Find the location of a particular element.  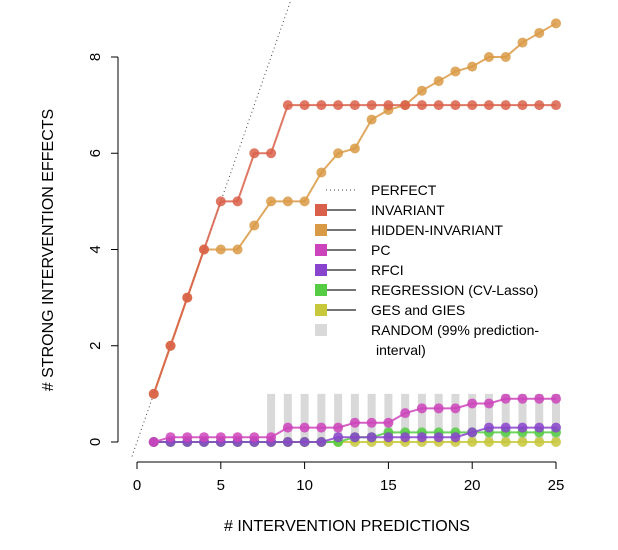

legend-label-random: RANDOM (99% prediction- is located at coordinates (455, 330).